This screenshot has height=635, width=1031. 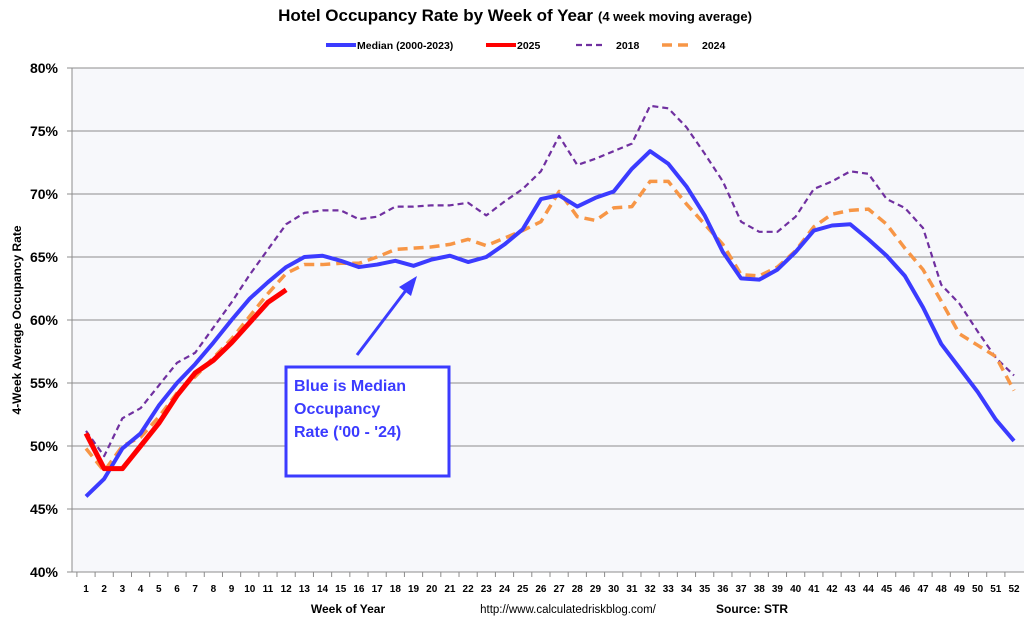 I want to click on x-tick-label: 9, so click(x=232, y=589).